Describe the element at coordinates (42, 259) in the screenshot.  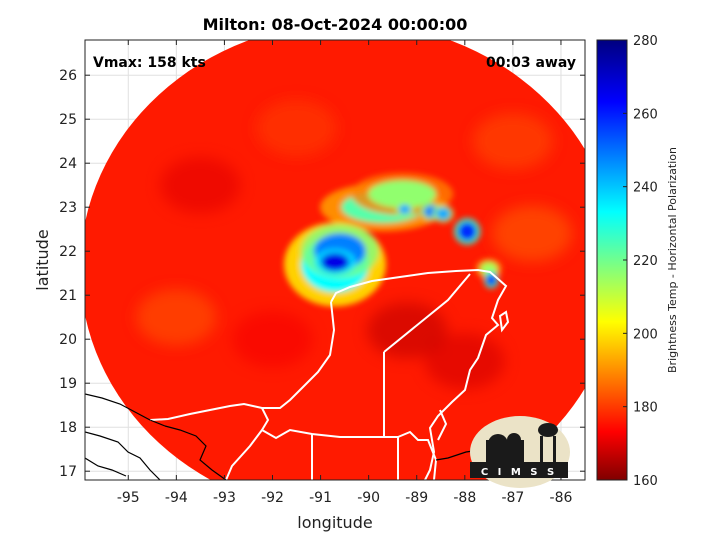
I see `y-axis-label: latitude` at that location.